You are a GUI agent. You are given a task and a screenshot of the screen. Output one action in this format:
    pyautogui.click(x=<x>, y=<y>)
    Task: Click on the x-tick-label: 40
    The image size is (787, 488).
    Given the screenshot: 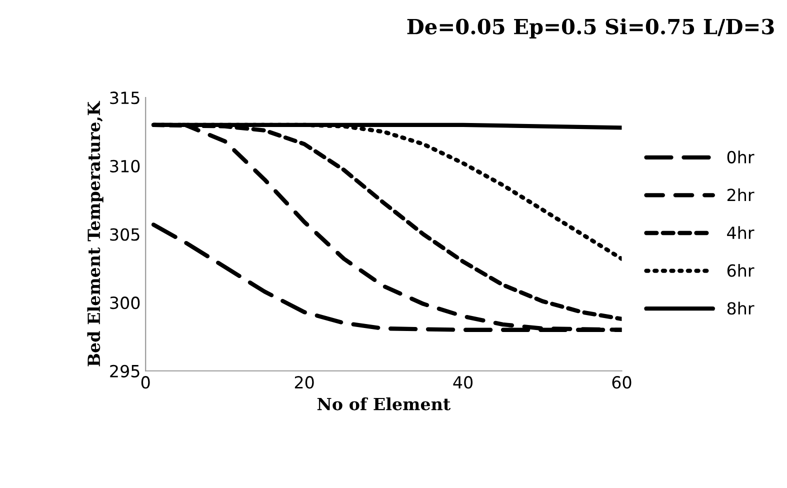 What is the action you would take?
    pyautogui.click(x=463, y=382)
    